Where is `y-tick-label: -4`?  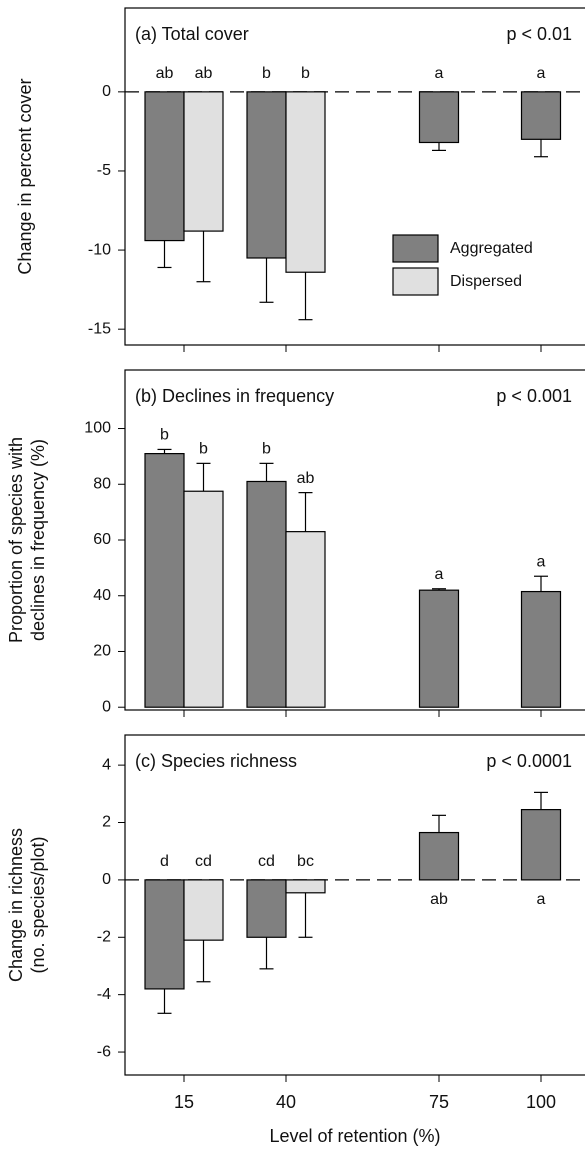 y-tick-label: -4 is located at coordinates (104, 994).